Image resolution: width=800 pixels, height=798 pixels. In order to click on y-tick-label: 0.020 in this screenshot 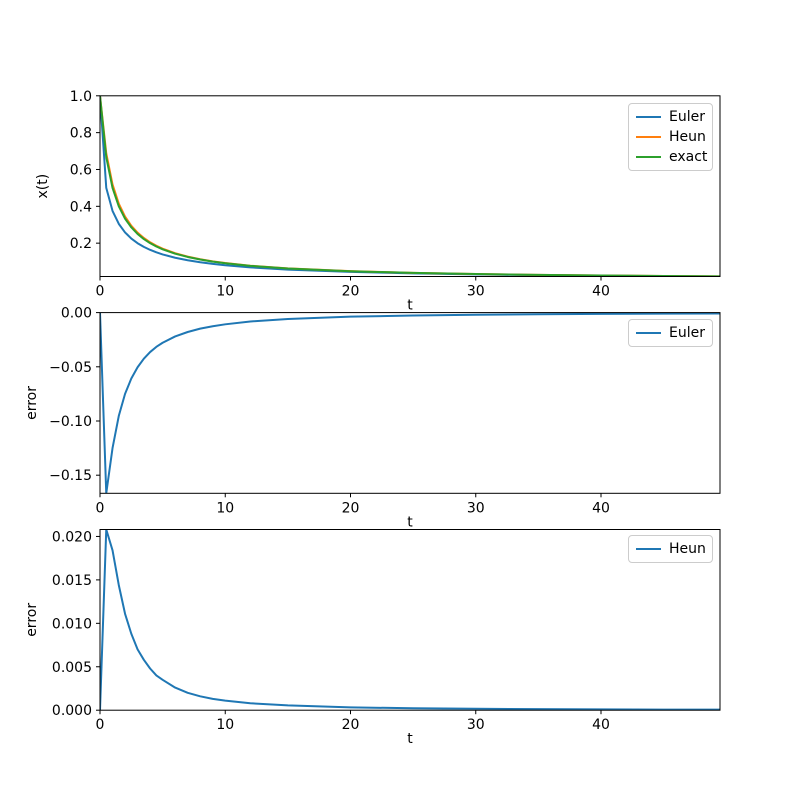, I will do `click(72, 537)`.